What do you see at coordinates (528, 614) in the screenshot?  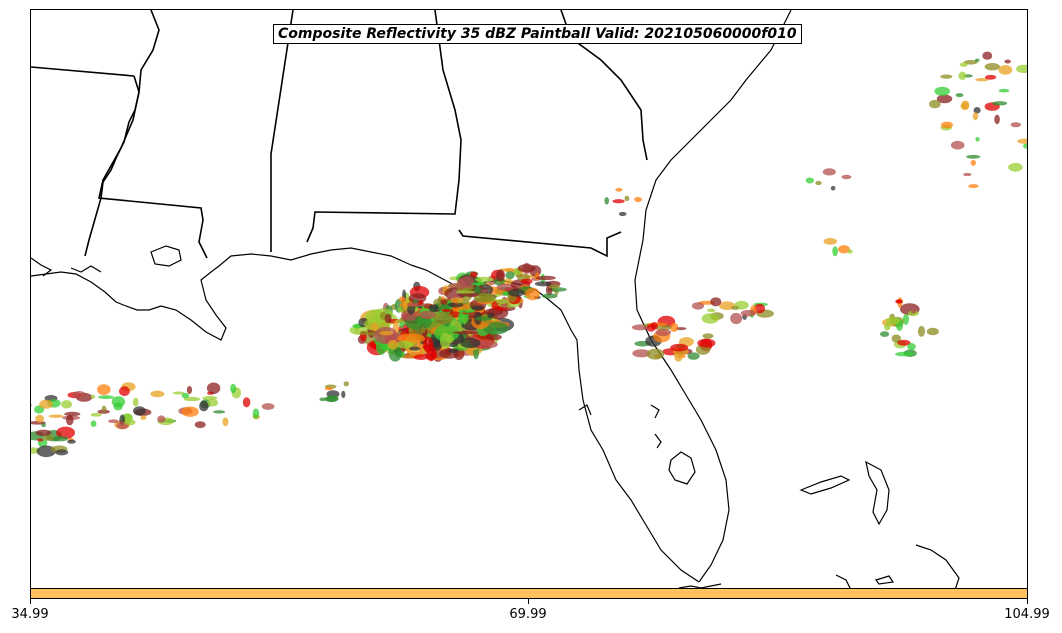 I see `colorbar-tick-label-1: 69.99` at bounding box center [528, 614].